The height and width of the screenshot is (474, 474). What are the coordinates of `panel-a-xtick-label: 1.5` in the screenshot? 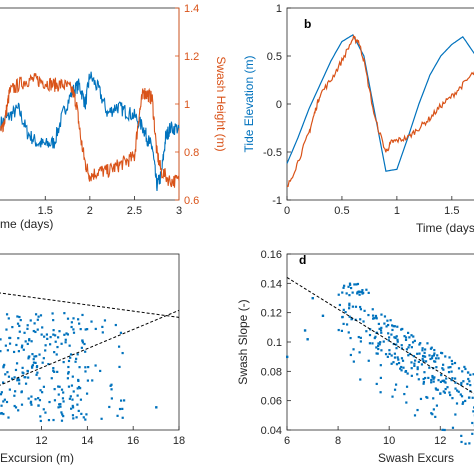 It's located at (45, 211).